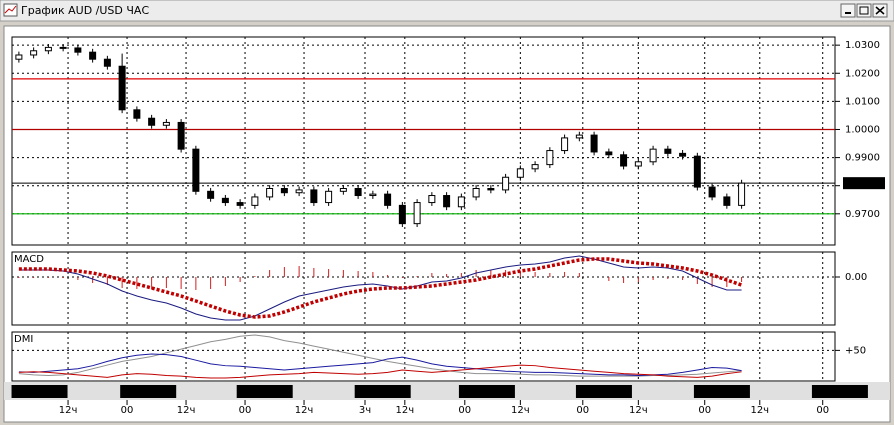 Image resolution: width=894 pixels, height=425 pixels. Describe the element at coordinates (862, 158) in the screenshot. I see `y-tick-label: 0.9900` at that location.